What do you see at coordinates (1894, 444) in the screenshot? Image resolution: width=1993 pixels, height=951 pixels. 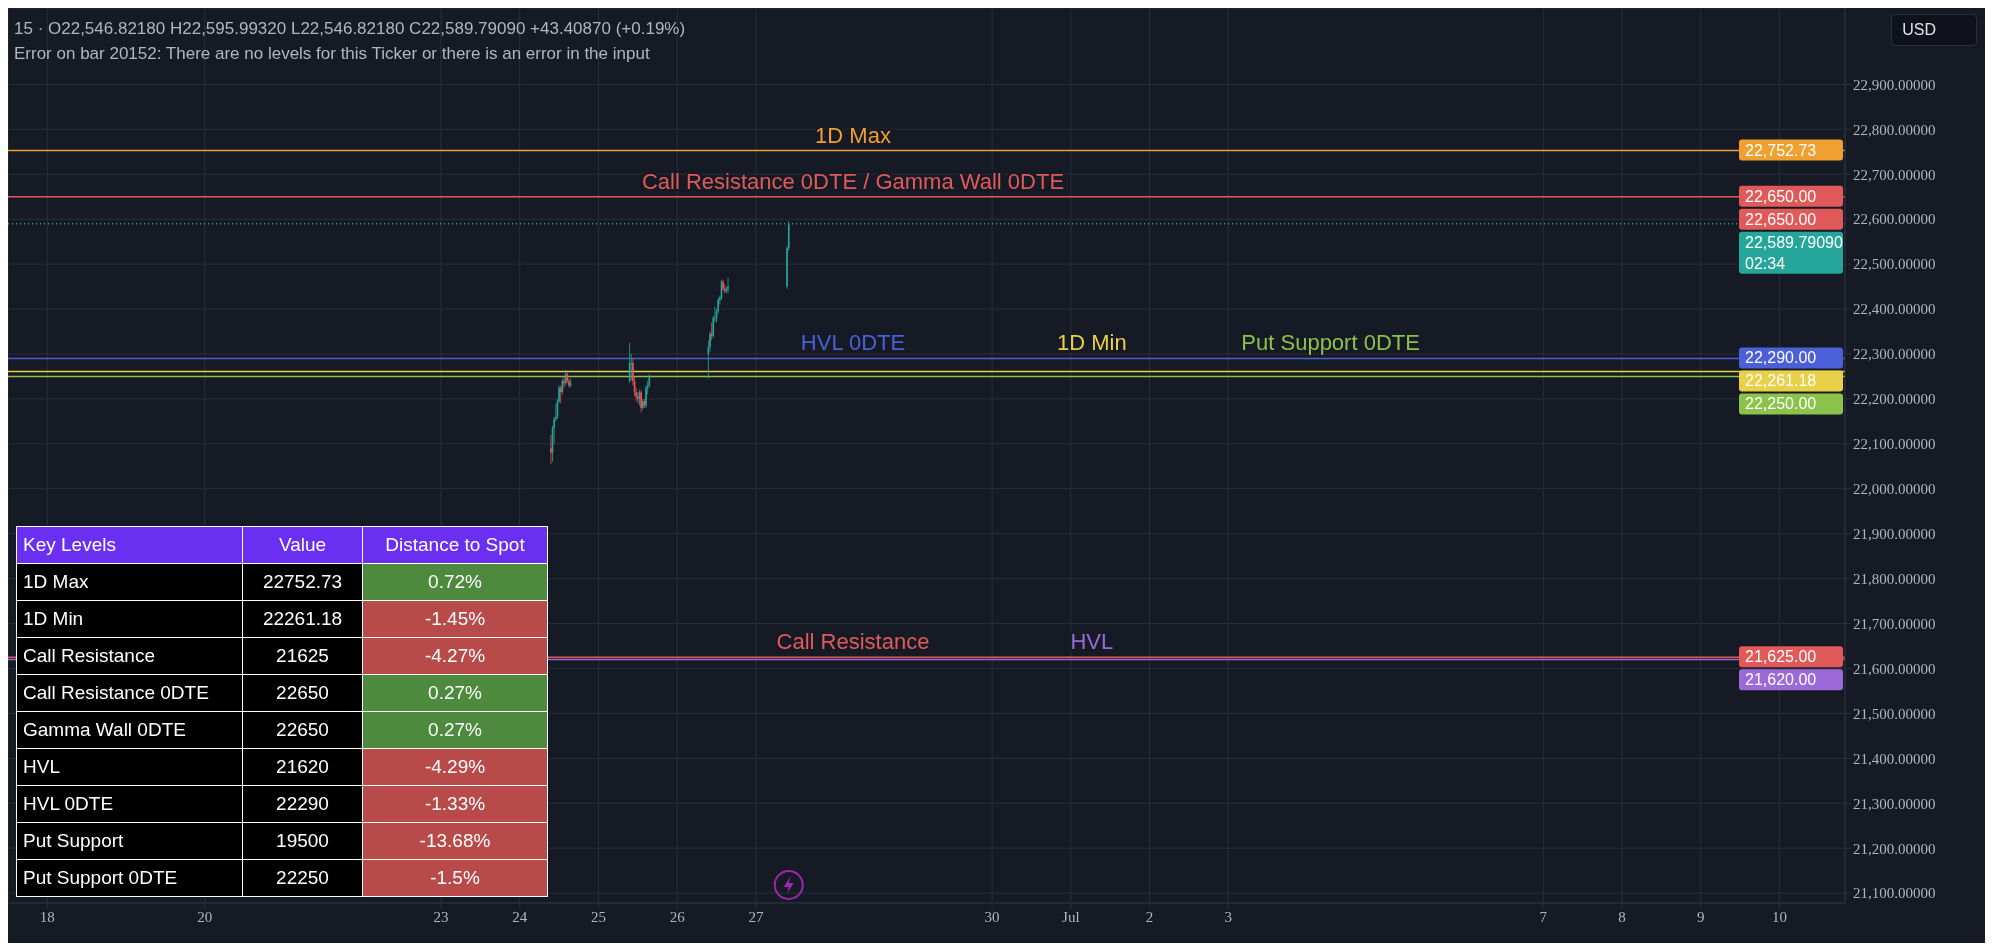 I see `y-tick-label: 22,100.00000` at bounding box center [1894, 444].